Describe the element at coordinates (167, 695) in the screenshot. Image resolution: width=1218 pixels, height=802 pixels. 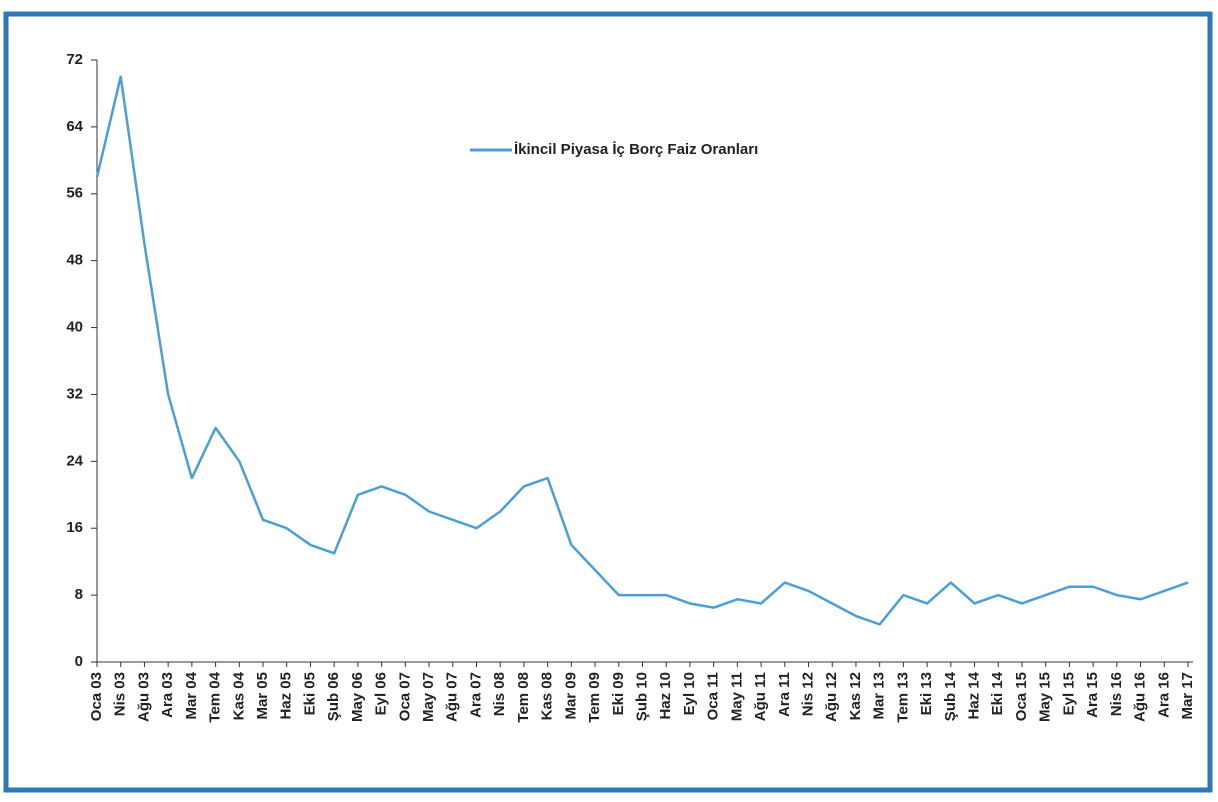
I see `x-tick-label: Ara 03` at that location.